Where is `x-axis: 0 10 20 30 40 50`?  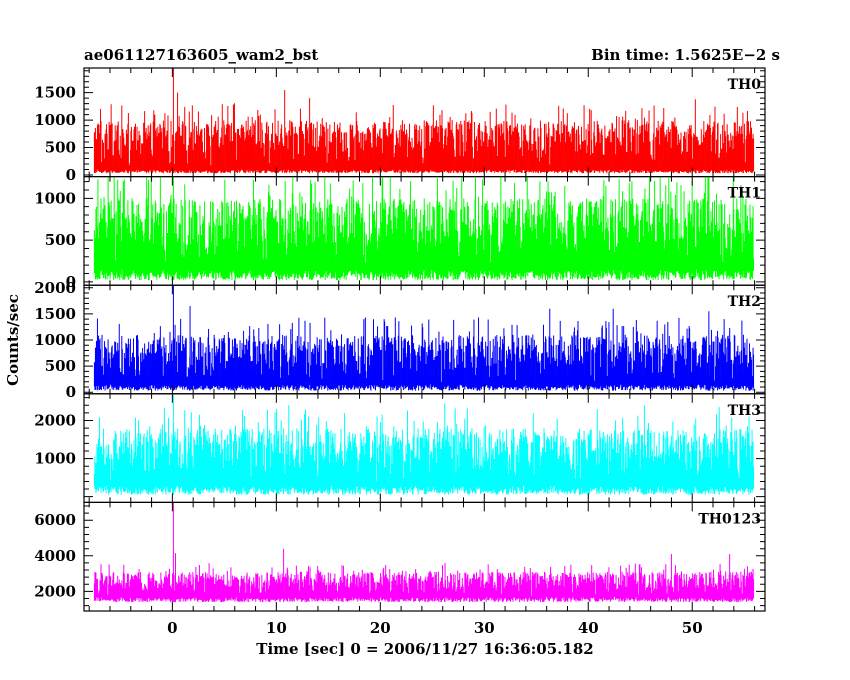
x-axis: 0 10 20 30 40 50 is located at coordinates (435, 628).